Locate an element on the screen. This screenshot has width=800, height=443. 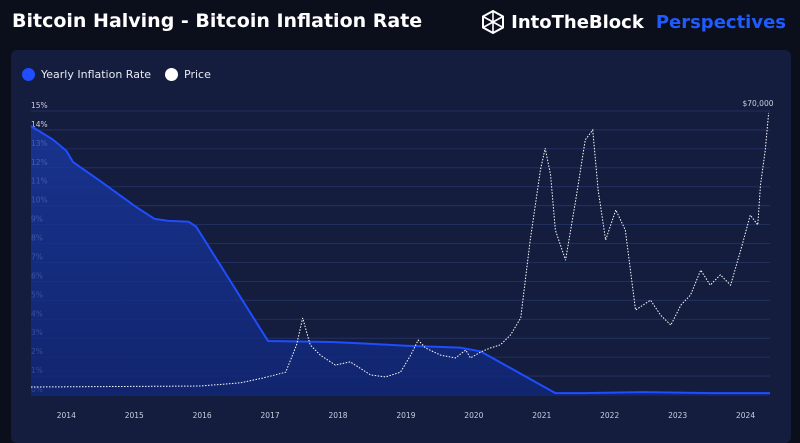
hexagon-cube-icon is located at coordinates (493, 22).